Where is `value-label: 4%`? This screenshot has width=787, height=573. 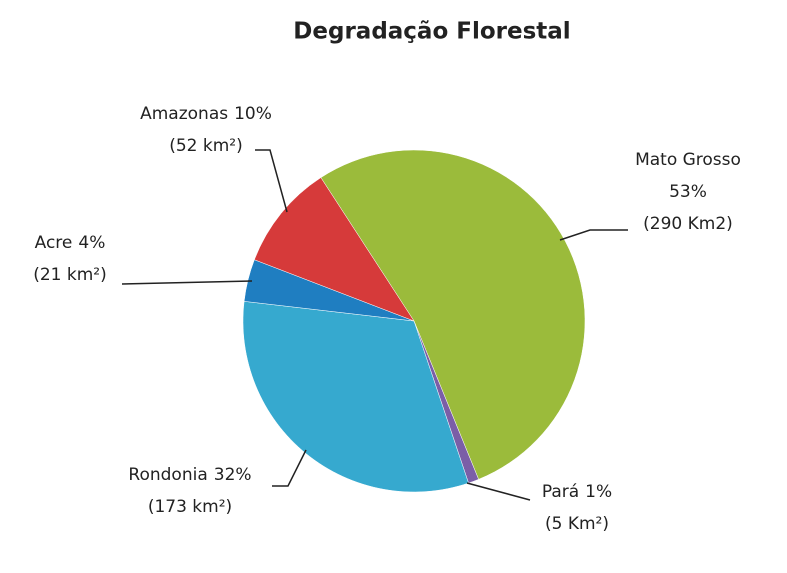 value-label: 4% is located at coordinates (91, 243).